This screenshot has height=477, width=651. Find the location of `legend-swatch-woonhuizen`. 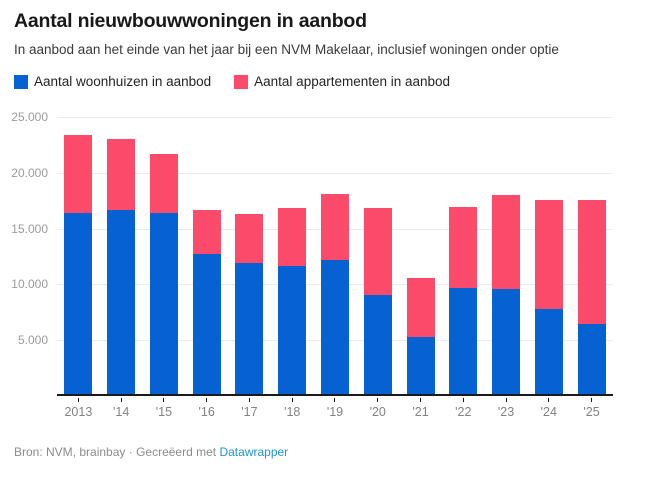

legend-swatch-woonhuizen is located at coordinates (21, 81).